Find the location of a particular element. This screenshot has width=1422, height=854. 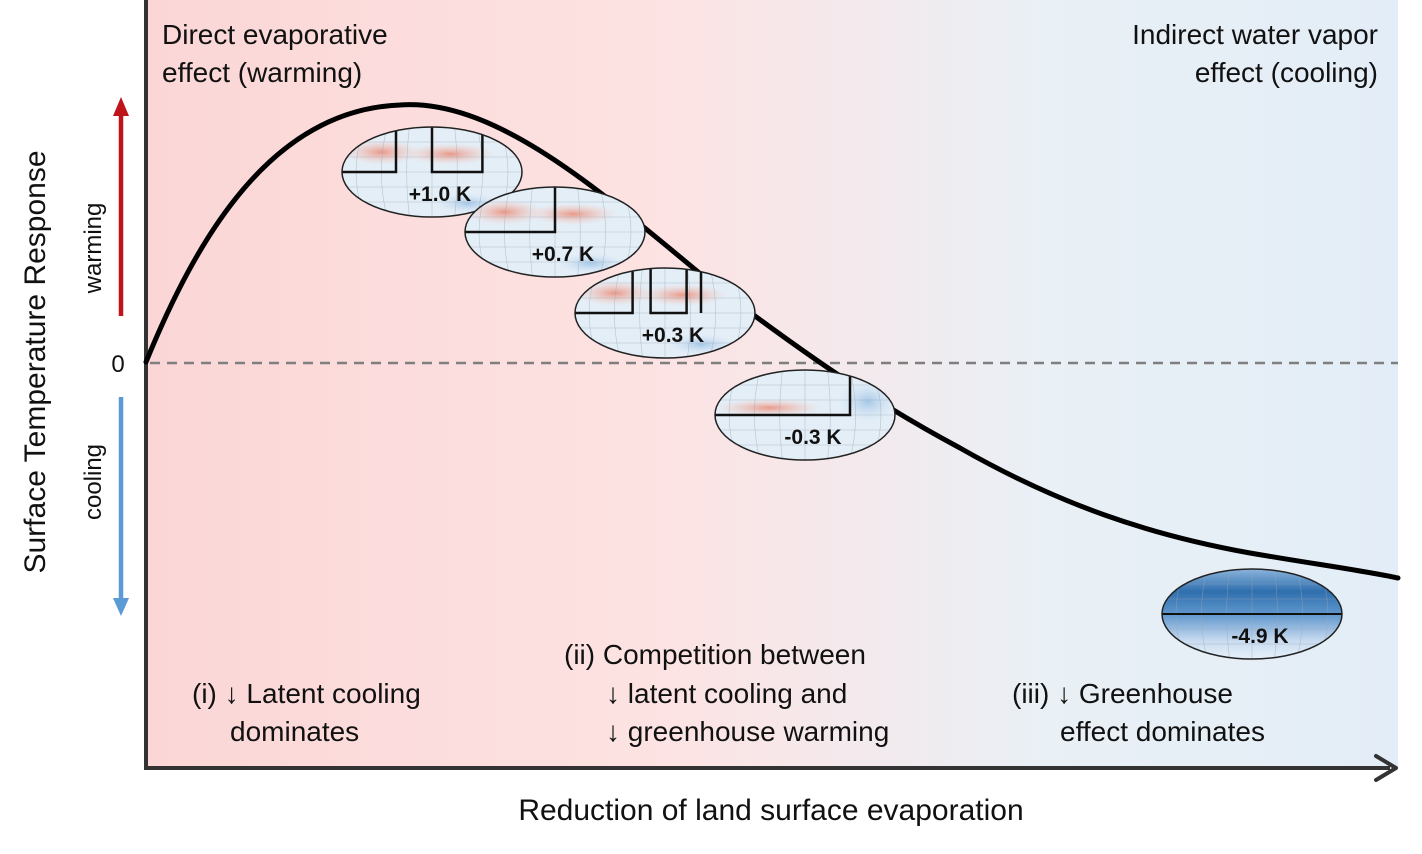

regime-i-line1: (i) ↓ Latent cooling is located at coordinates (306, 693).